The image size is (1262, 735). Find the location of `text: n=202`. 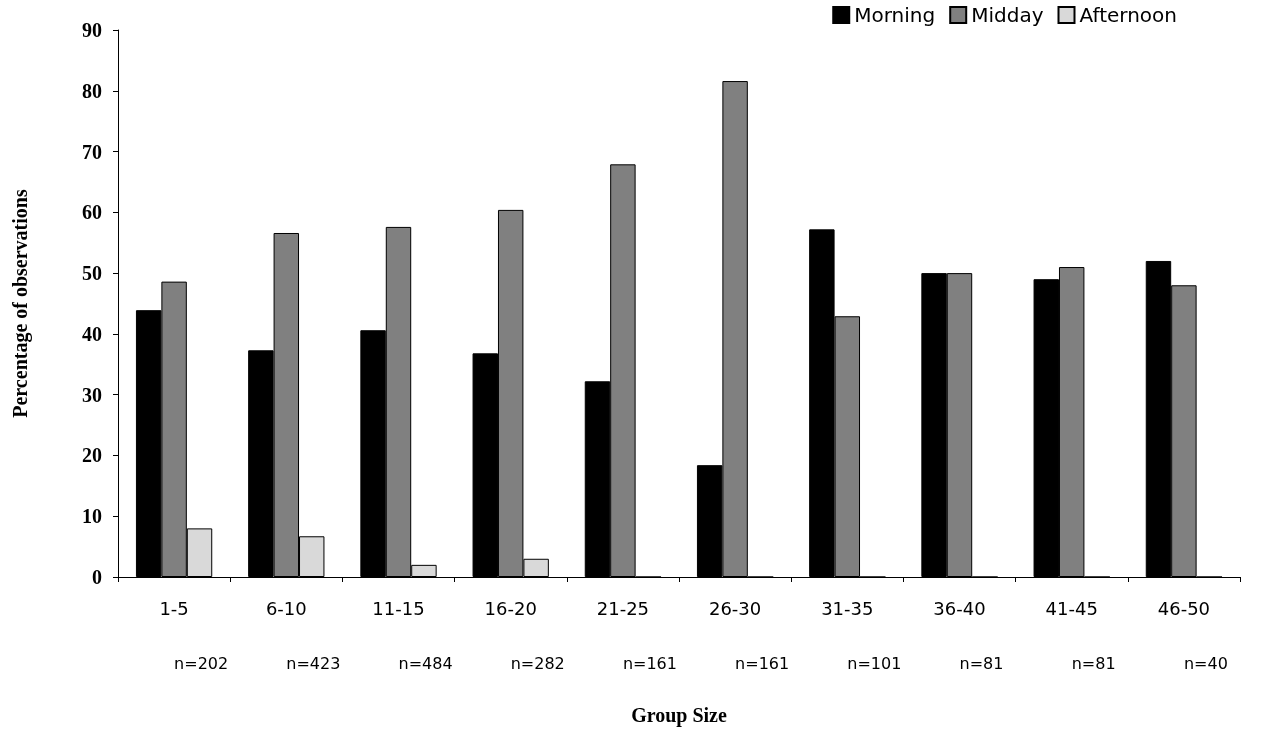

text: n=202 is located at coordinates (201, 663).